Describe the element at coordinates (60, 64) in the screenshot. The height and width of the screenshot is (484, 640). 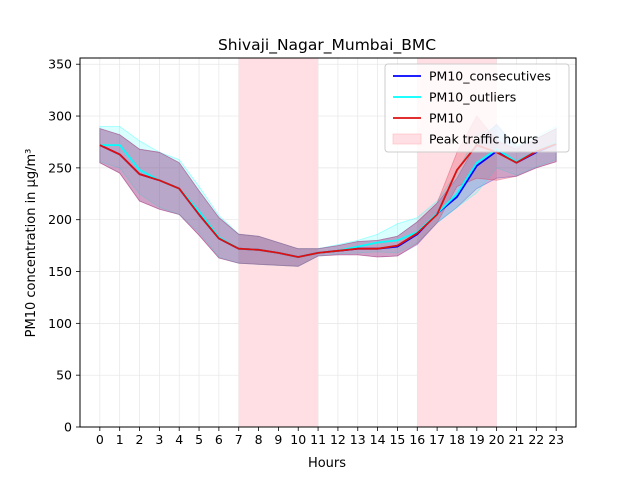
I see `y-tick-label: 350` at that location.